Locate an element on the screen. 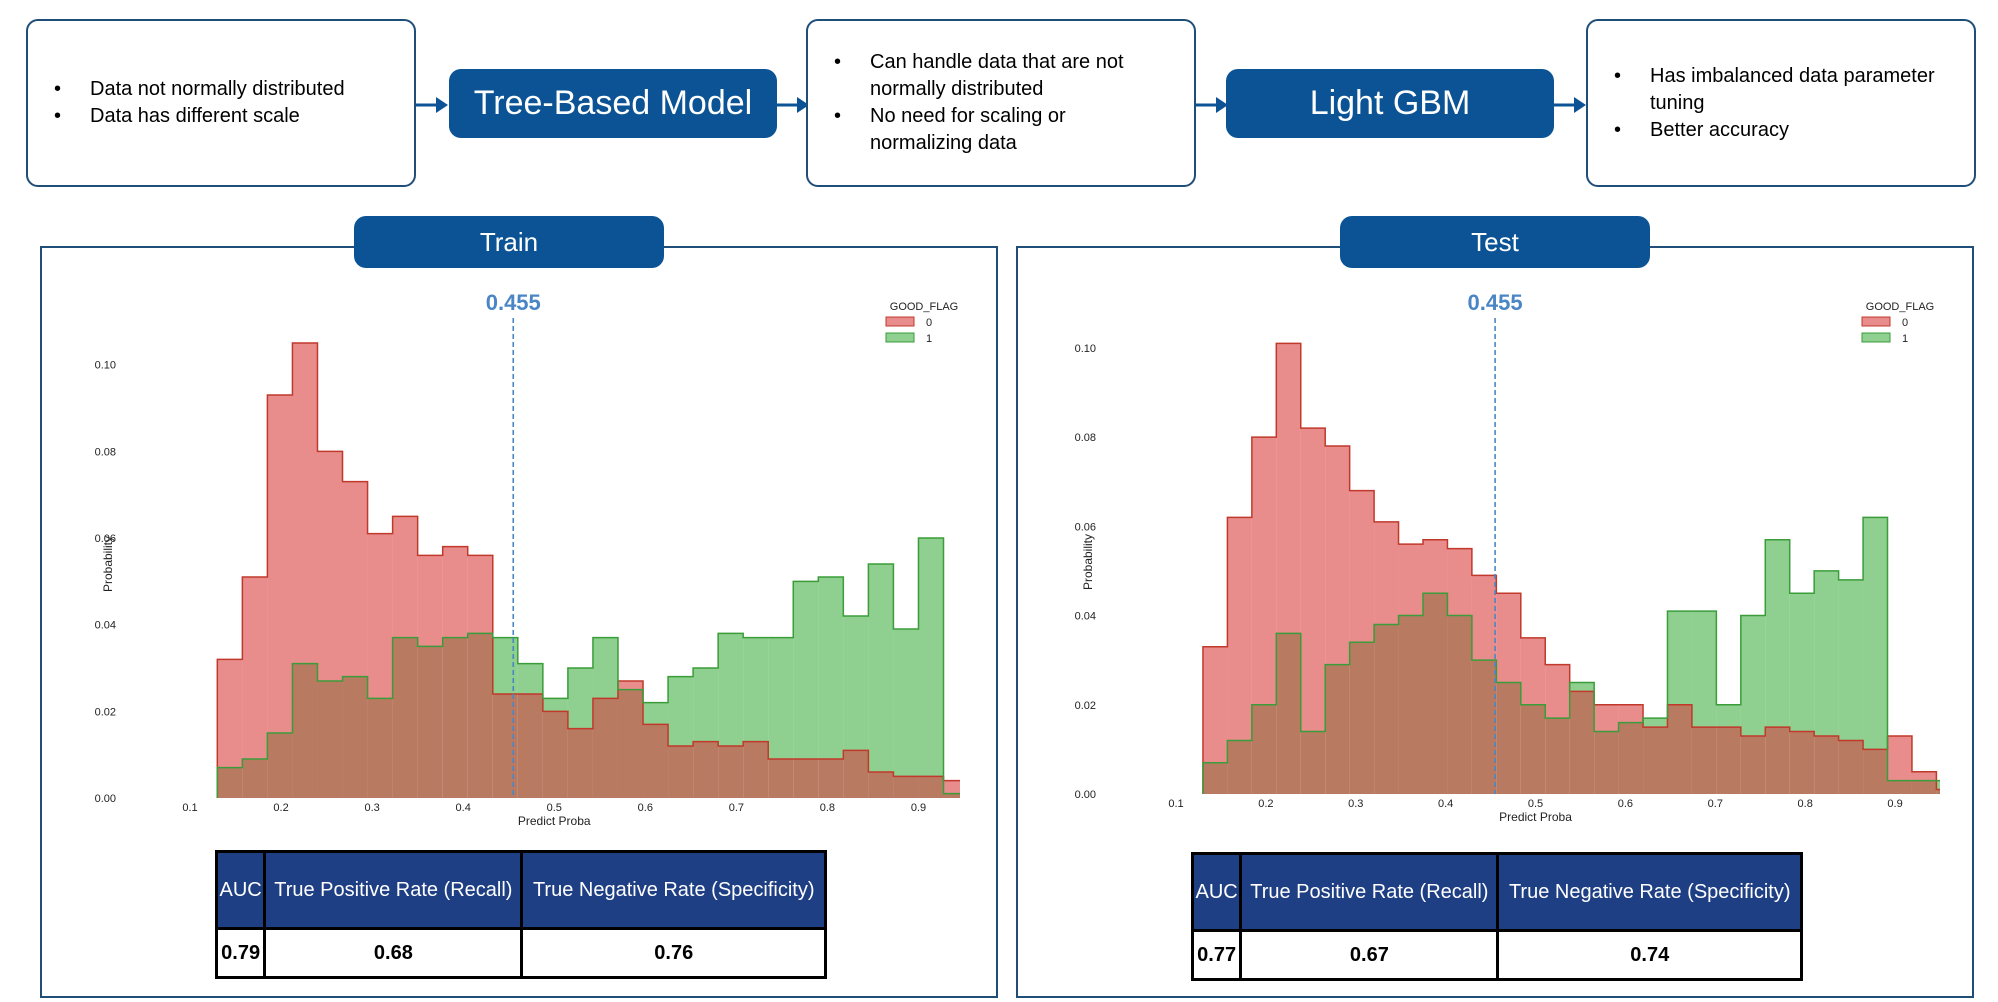  tree-based-model-step: Tree-Based Model is located at coordinates (613, 103).